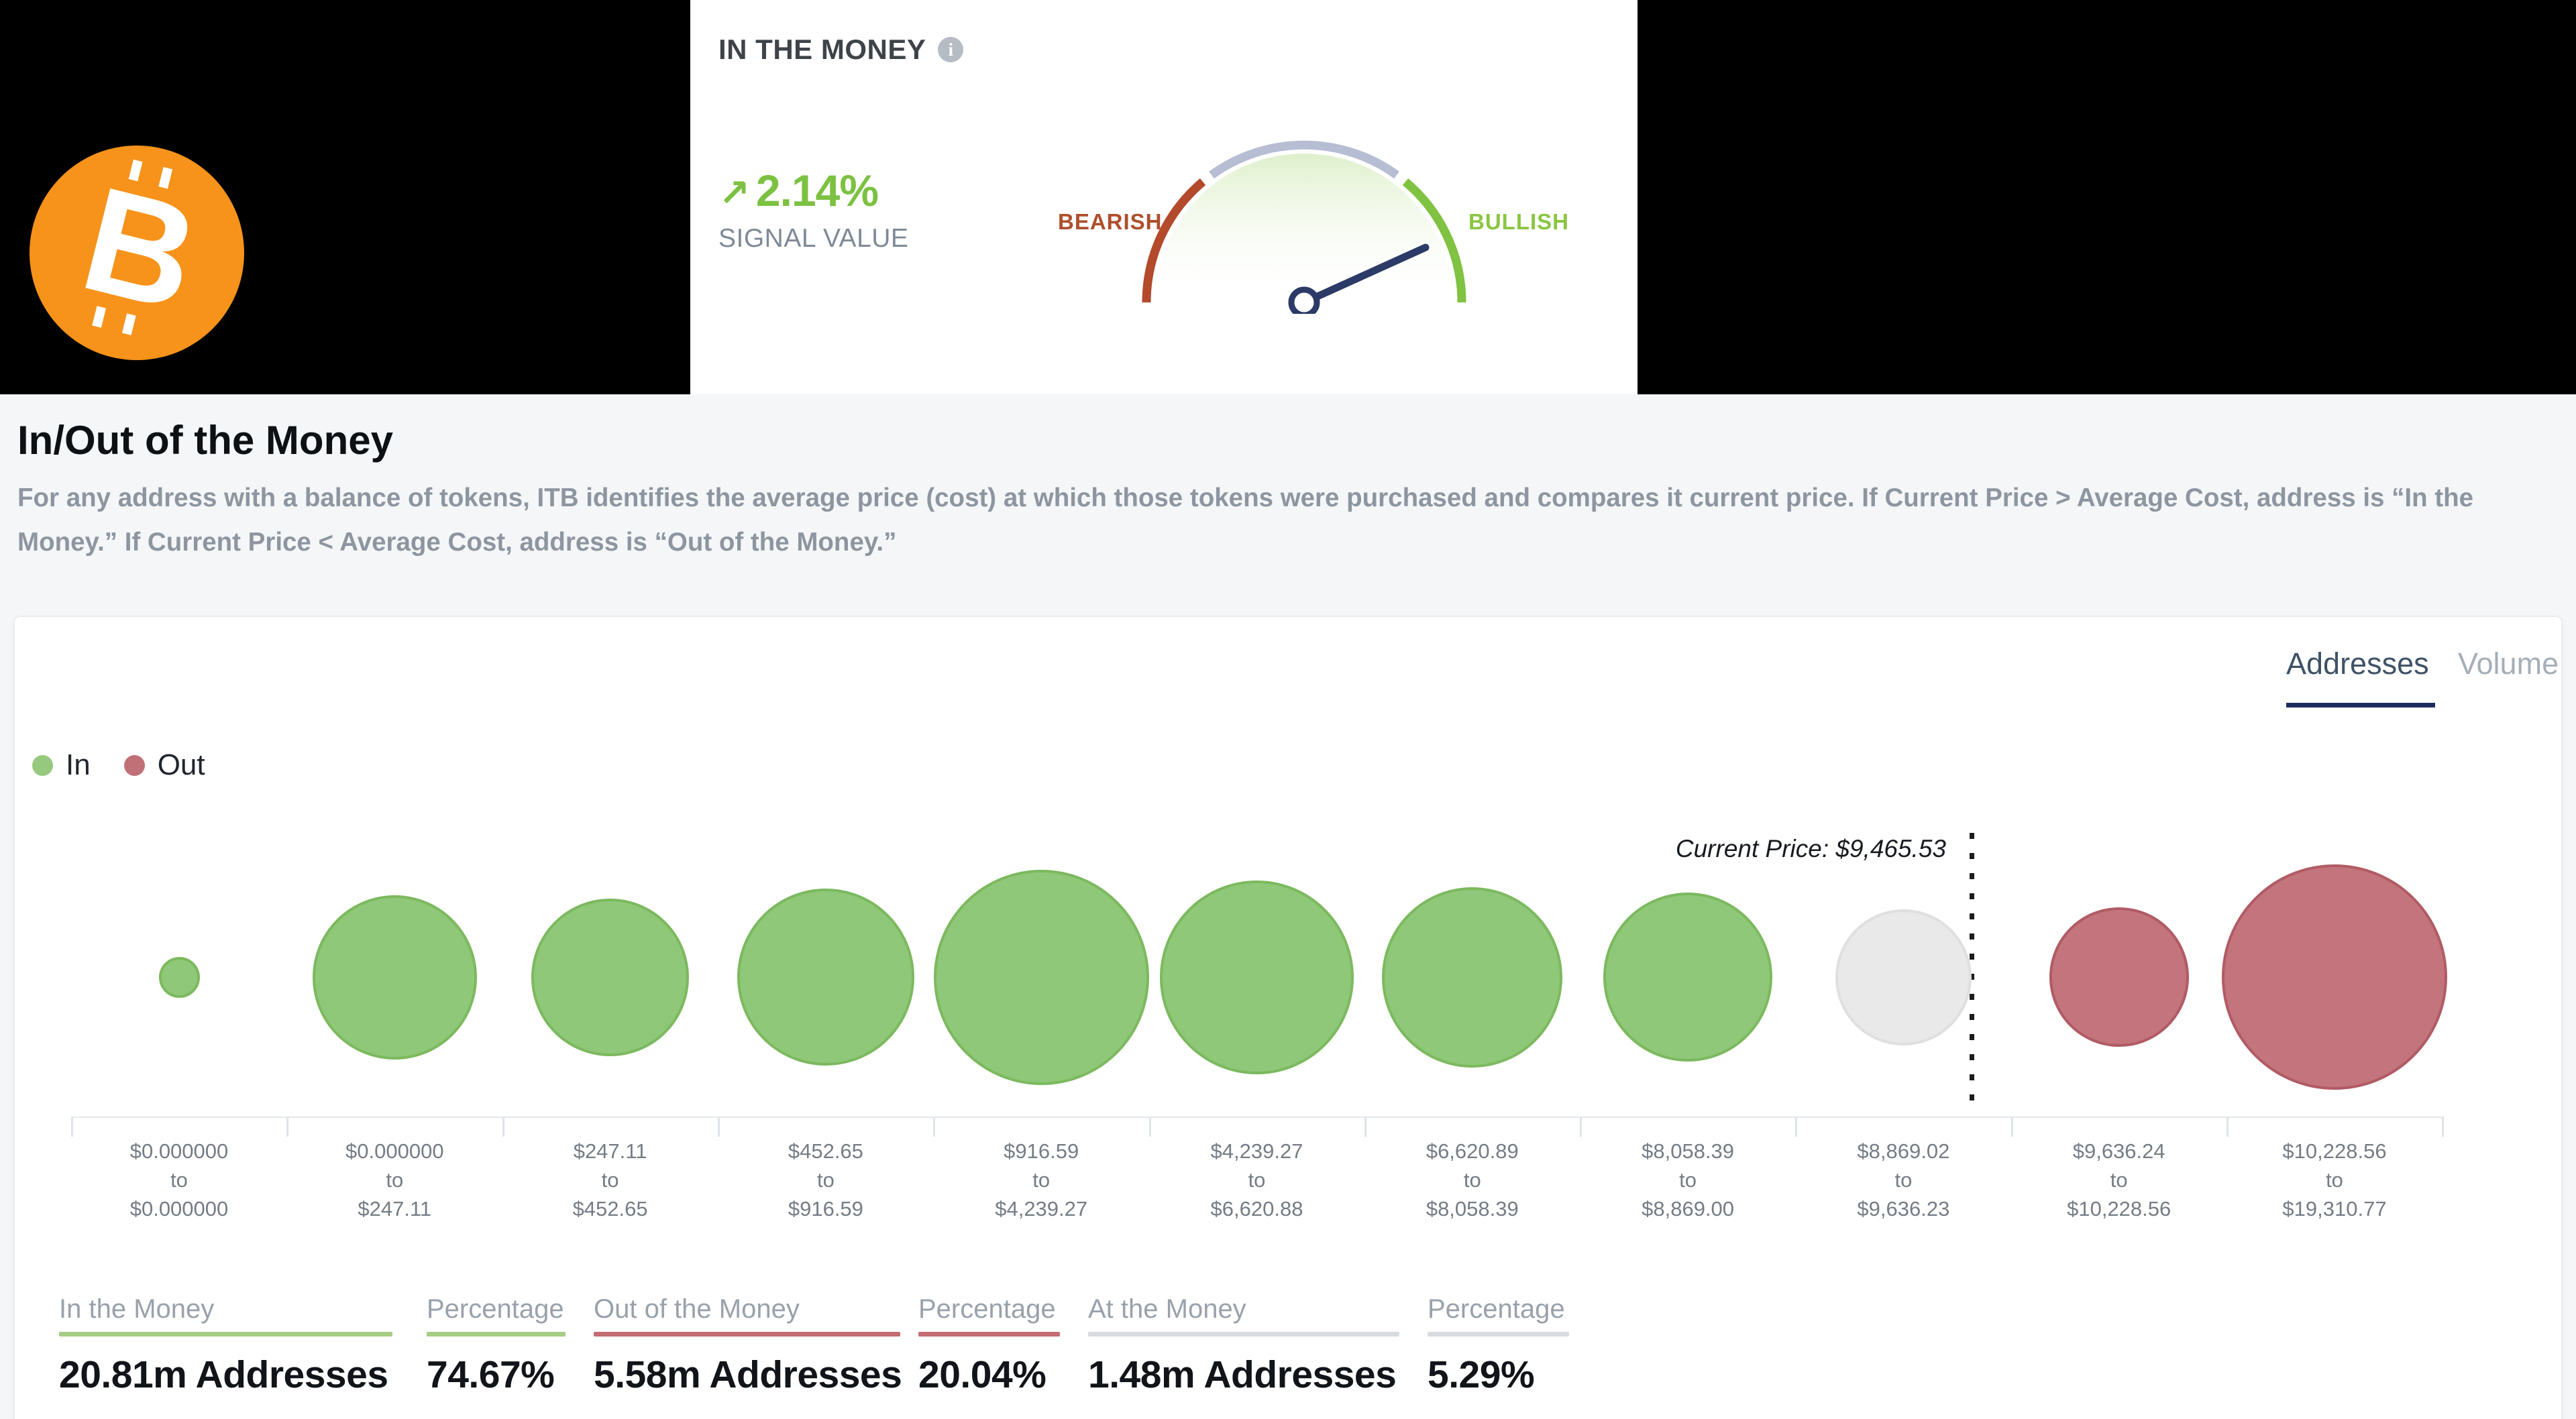 The height and width of the screenshot is (1419, 2576). I want to click on signal-value-row: ↗ 2.14%, so click(813, 190).